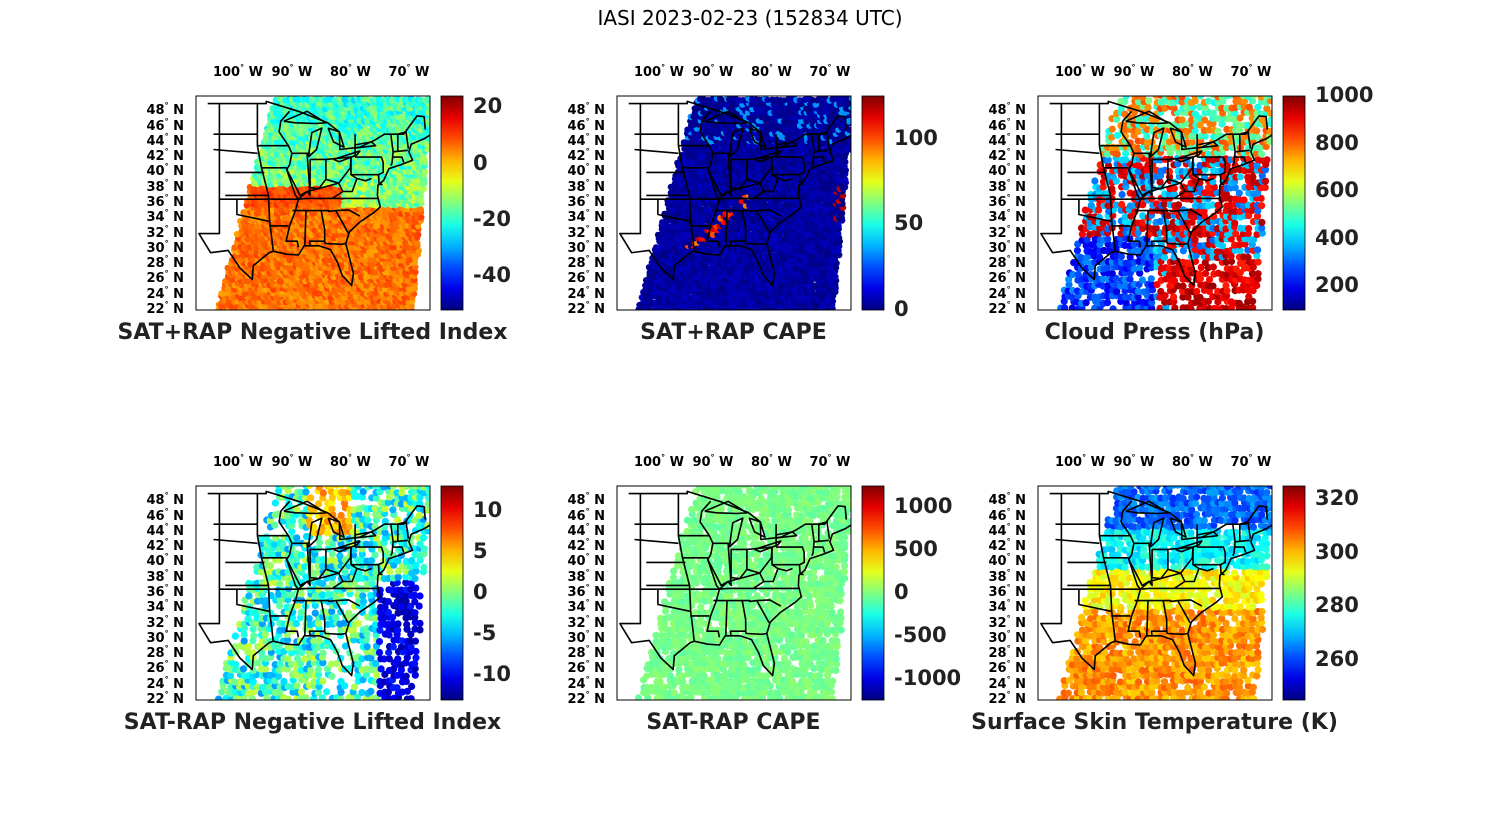 This screenshot has width=1500, height=825. What do you see at coordinates (165, 278) in the screenshot?
I see `latitude-label: 26° N` at bounding box center [165, 278].